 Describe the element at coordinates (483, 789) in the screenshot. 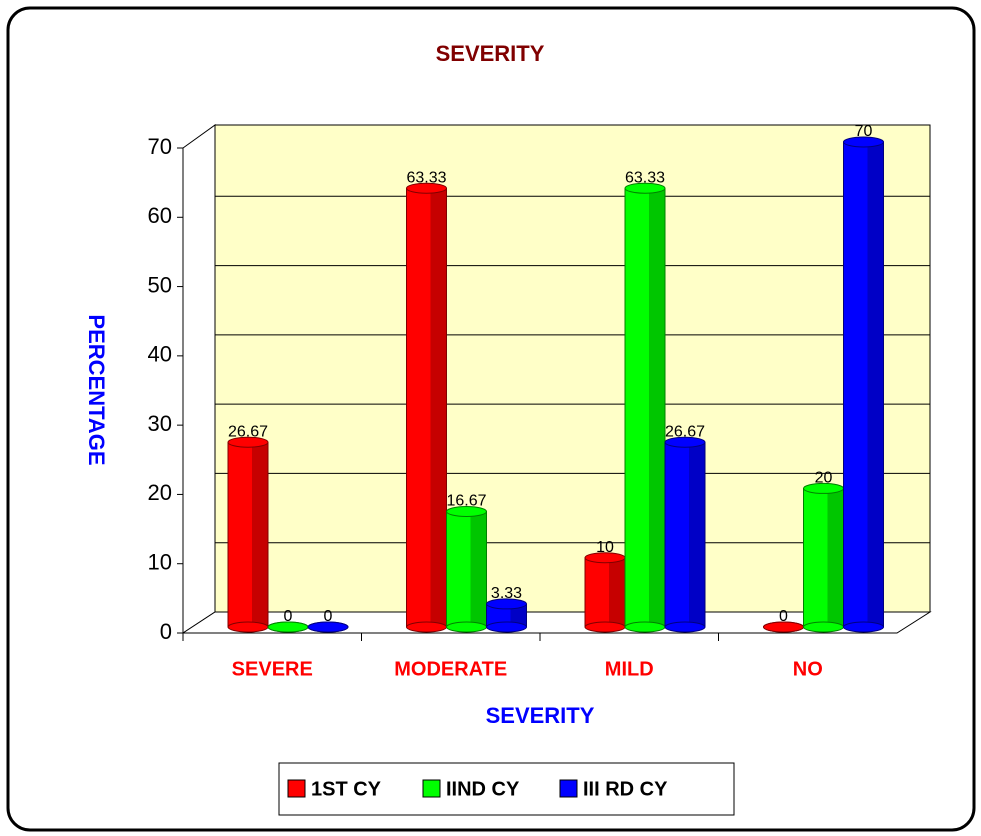

I see `legend-label: IIND CY` at that location.